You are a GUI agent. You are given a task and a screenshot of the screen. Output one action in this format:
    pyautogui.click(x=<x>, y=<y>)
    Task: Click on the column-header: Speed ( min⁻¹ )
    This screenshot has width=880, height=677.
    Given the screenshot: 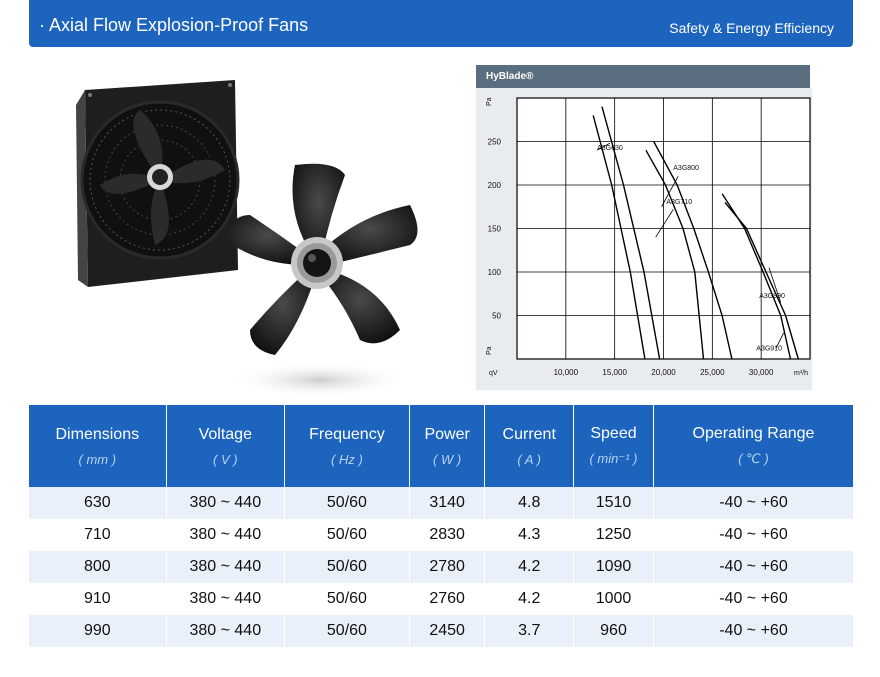 What is the action you would take?
    pyautogui.click(x=613, y=446)
    